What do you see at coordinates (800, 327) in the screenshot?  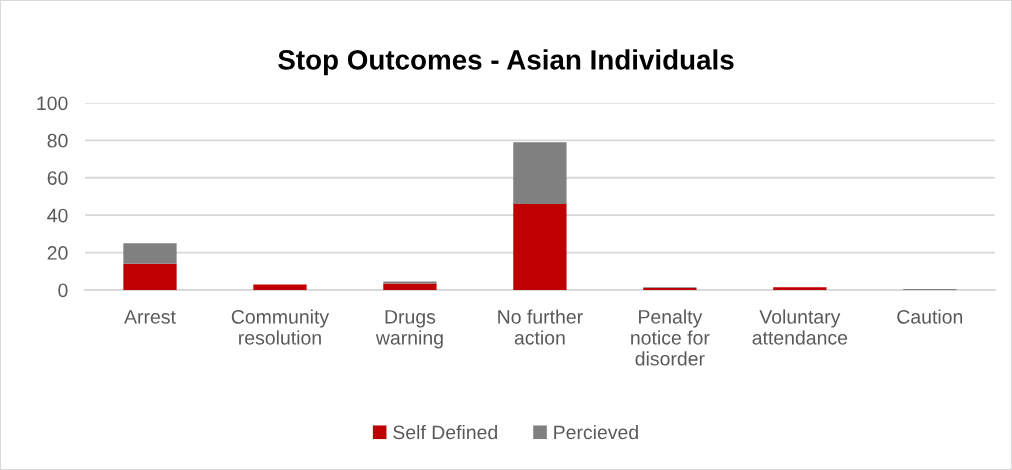 I see `x-tick-label: Voluntary attendance` at bounding box center [800, 327].